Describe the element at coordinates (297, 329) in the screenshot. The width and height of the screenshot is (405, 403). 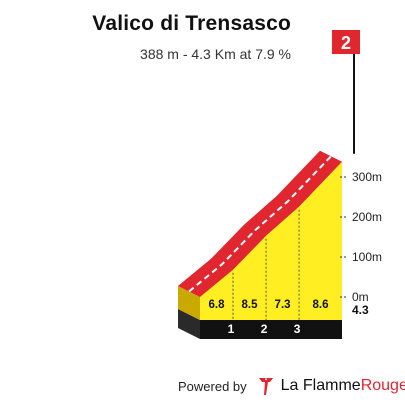
I see `km-label: 3` at that location.